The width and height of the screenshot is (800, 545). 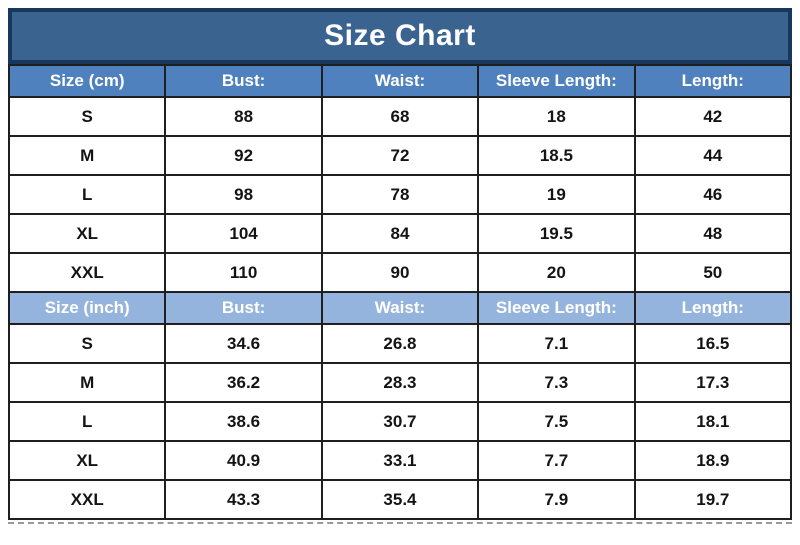 I want to click on value-cell: 33.1, so click(x=400, y=460).